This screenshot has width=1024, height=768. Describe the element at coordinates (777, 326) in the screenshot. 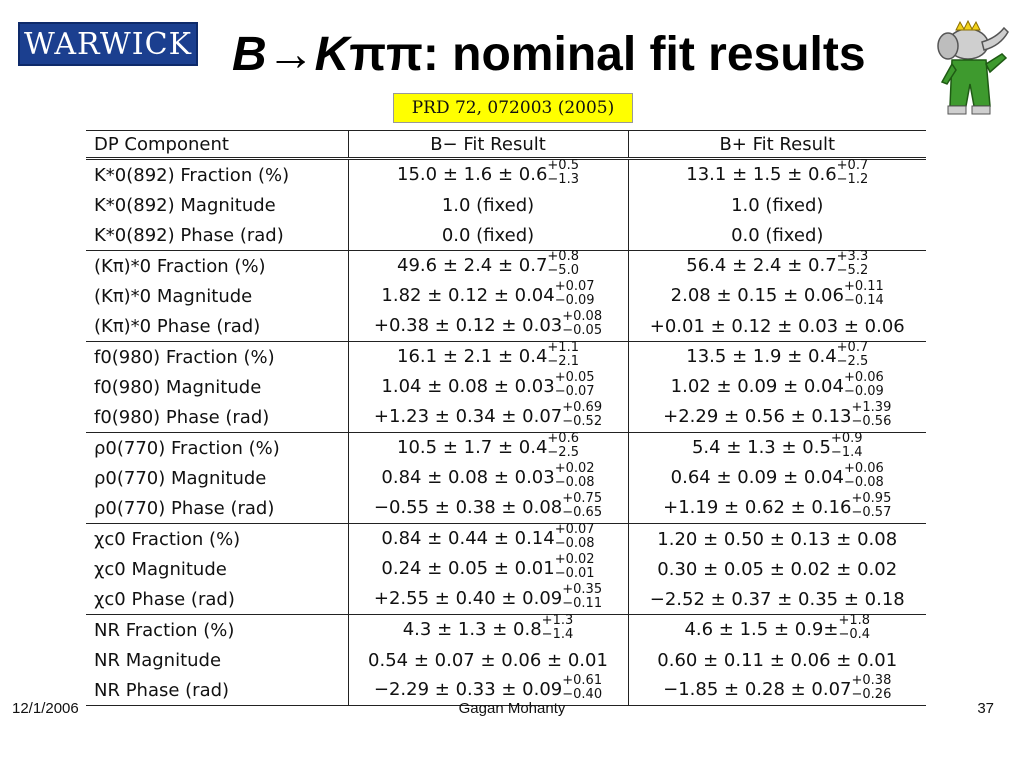

I see `bplus-value: +0.01 ± 0.12 ± 0.03 ± 0.06` at that location.